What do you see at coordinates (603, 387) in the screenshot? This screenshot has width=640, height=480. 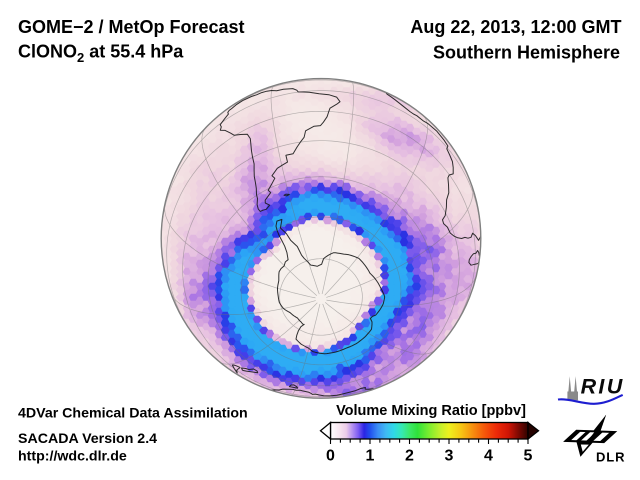 I see `svg-text: RIU` at bounding box center [603, 387].